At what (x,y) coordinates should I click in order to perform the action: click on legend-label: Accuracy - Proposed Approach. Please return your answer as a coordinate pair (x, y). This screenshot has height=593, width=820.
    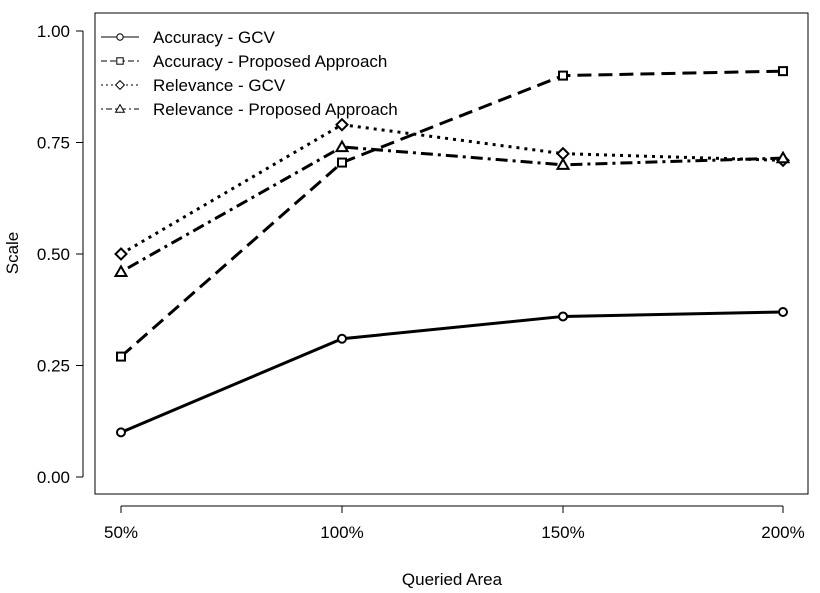
    Looking at the image, I should click on (270, 61).